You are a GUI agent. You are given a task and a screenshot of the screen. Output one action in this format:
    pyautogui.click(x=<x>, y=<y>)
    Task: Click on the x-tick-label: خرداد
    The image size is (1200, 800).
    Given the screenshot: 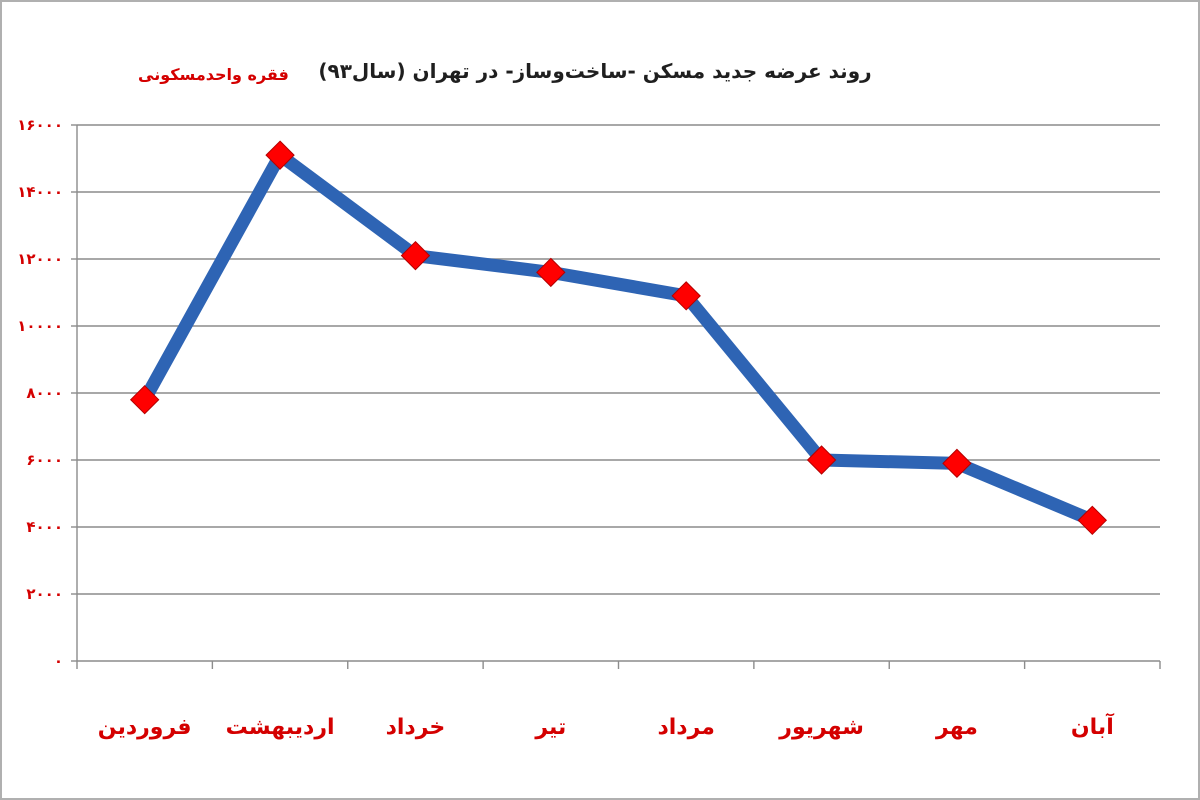 What is the action you would take?
    pyautogui.click(x=416, y=727)
    